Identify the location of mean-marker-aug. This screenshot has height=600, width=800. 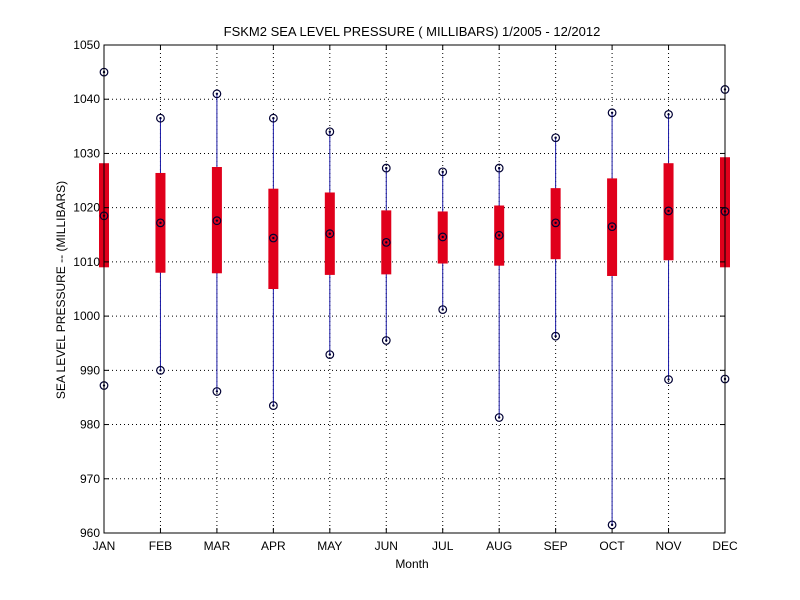
(499, 235).